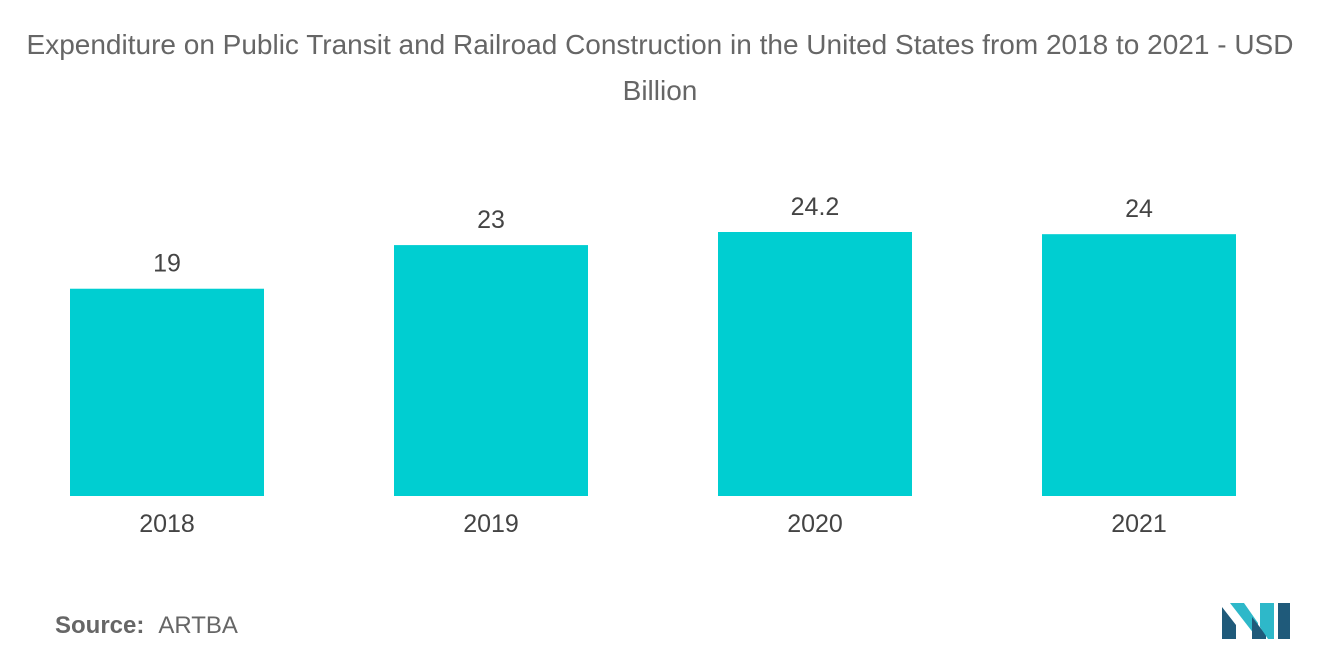 This screenshot has width=1320, height=665. Describe the element at coordinates (198, 625) in the screenshot. I see `source-value: ARTBA` at that location.